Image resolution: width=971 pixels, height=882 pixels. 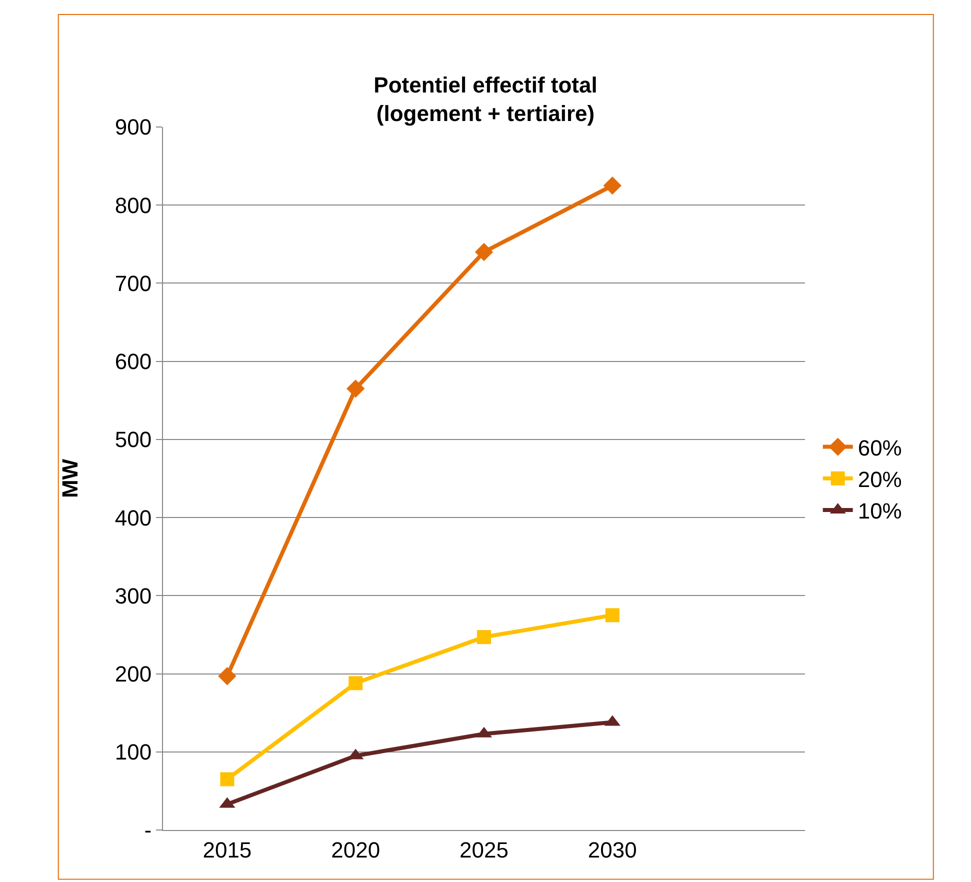 I want to click on y-tick-label: 200, so click(x=133, y=673).